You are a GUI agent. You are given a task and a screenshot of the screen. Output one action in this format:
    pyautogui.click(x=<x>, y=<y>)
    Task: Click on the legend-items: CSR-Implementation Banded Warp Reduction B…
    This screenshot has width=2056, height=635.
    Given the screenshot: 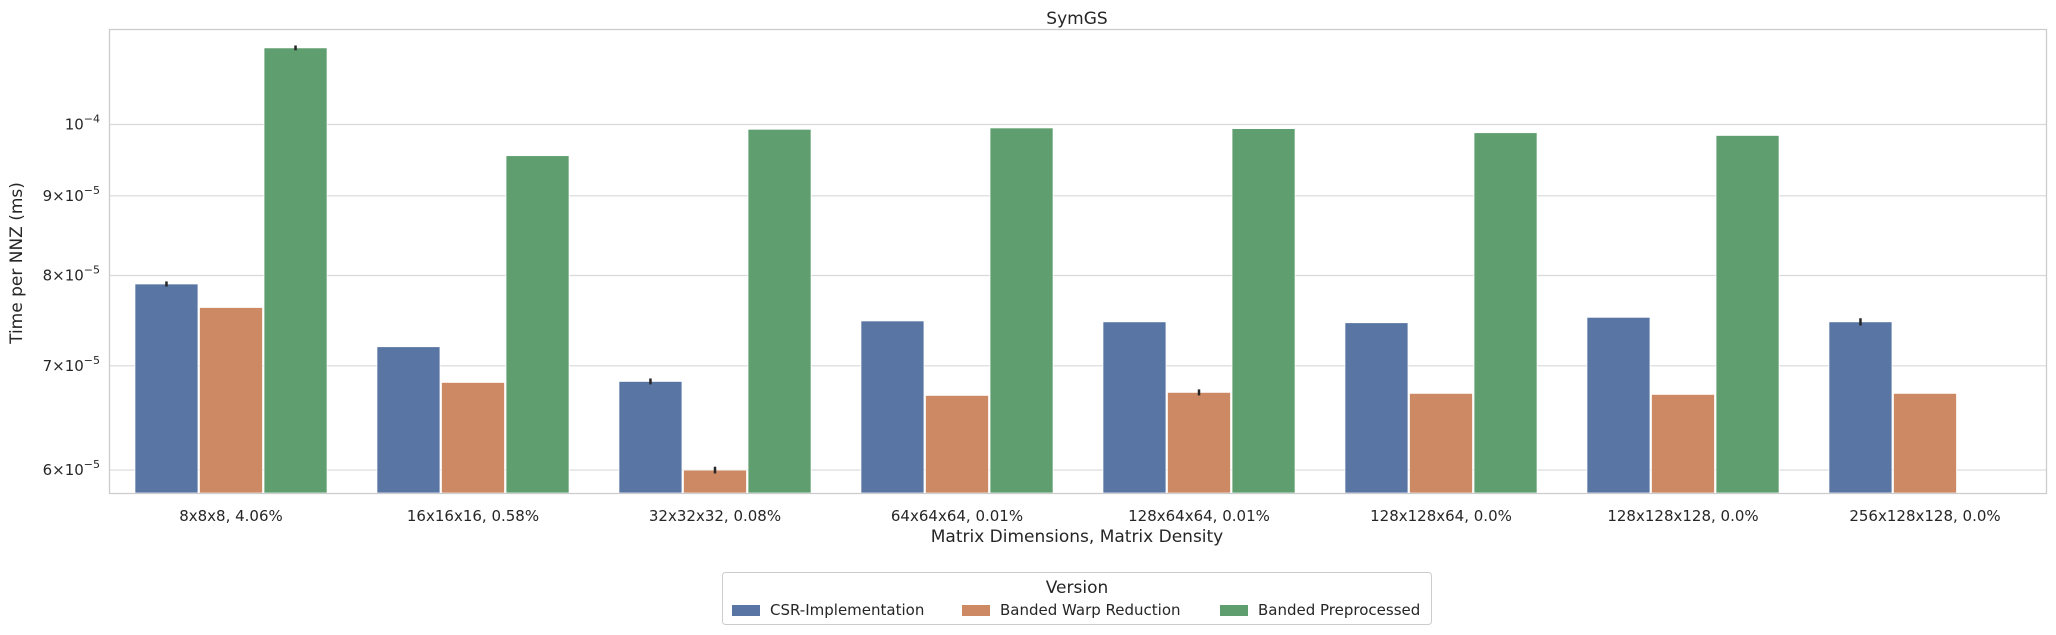 What is the action you would take?
    pyautogui.click(x=1076, y=610)
    